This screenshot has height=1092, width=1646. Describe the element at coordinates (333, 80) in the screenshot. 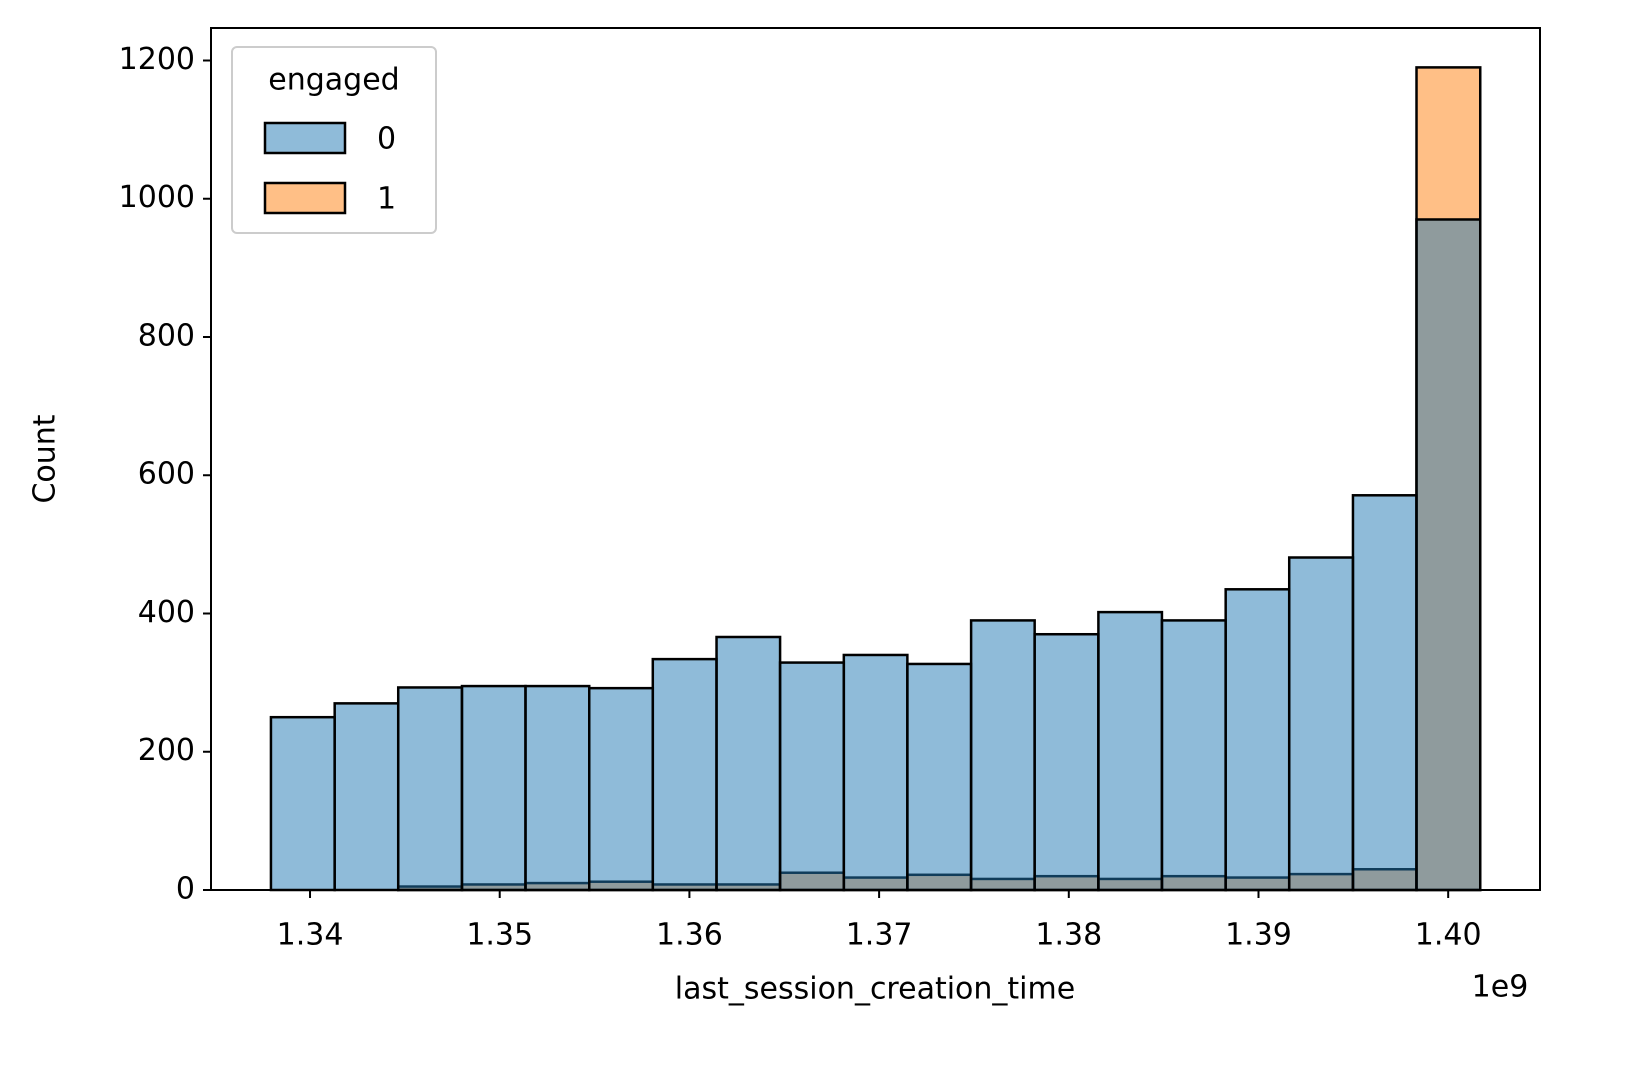

I see `legend-title: engaged` at that location.